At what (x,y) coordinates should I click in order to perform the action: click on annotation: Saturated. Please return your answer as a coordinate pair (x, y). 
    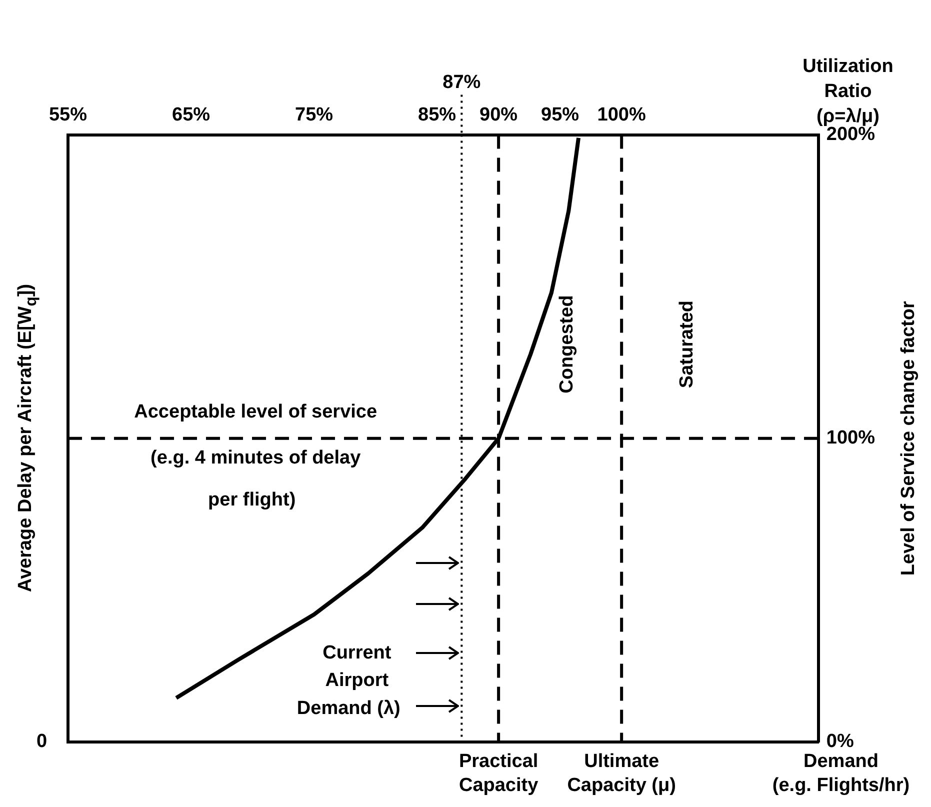
    Looking at the image, I should click on (687, 344).